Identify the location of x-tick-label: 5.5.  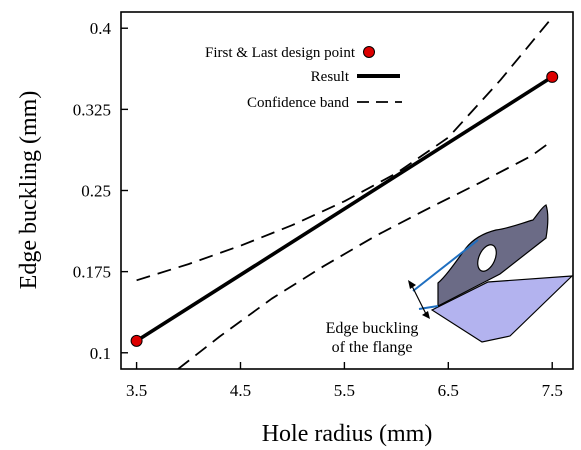
(344, 390).